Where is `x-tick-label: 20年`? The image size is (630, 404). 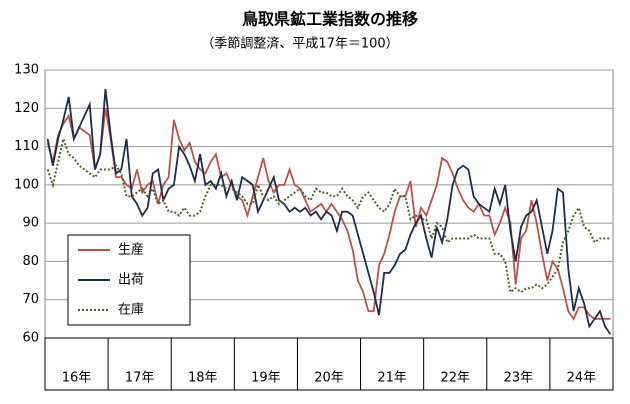 x-tick-label: 20年 is located at coordinates (329, 378).